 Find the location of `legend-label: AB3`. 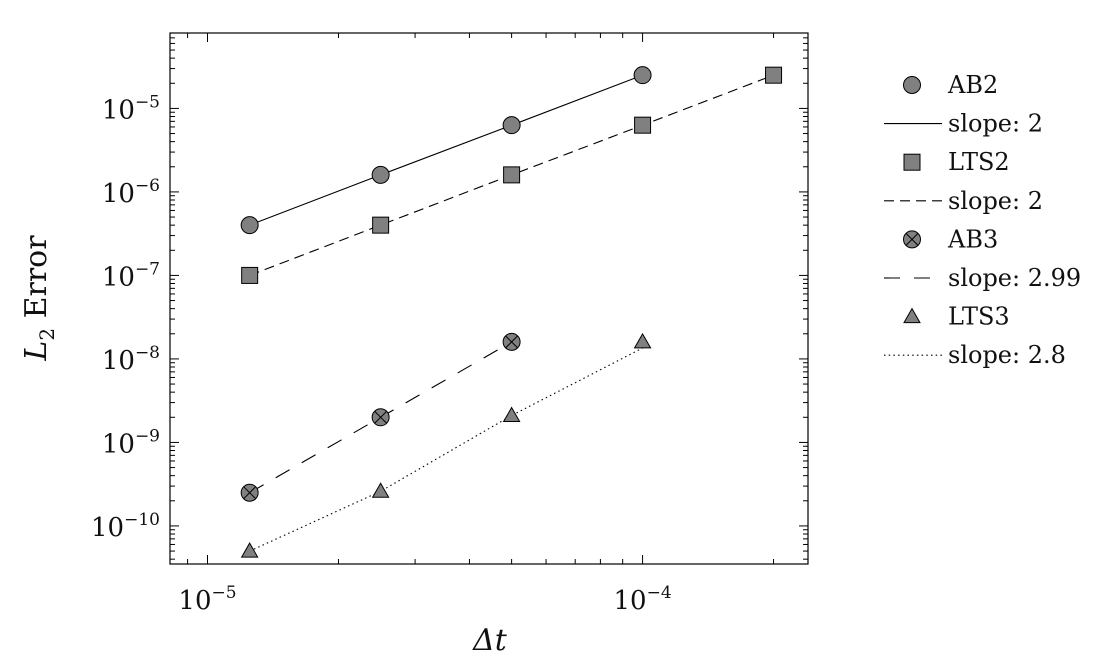

legend-label: AB3 is located at coordinates (972, 239).